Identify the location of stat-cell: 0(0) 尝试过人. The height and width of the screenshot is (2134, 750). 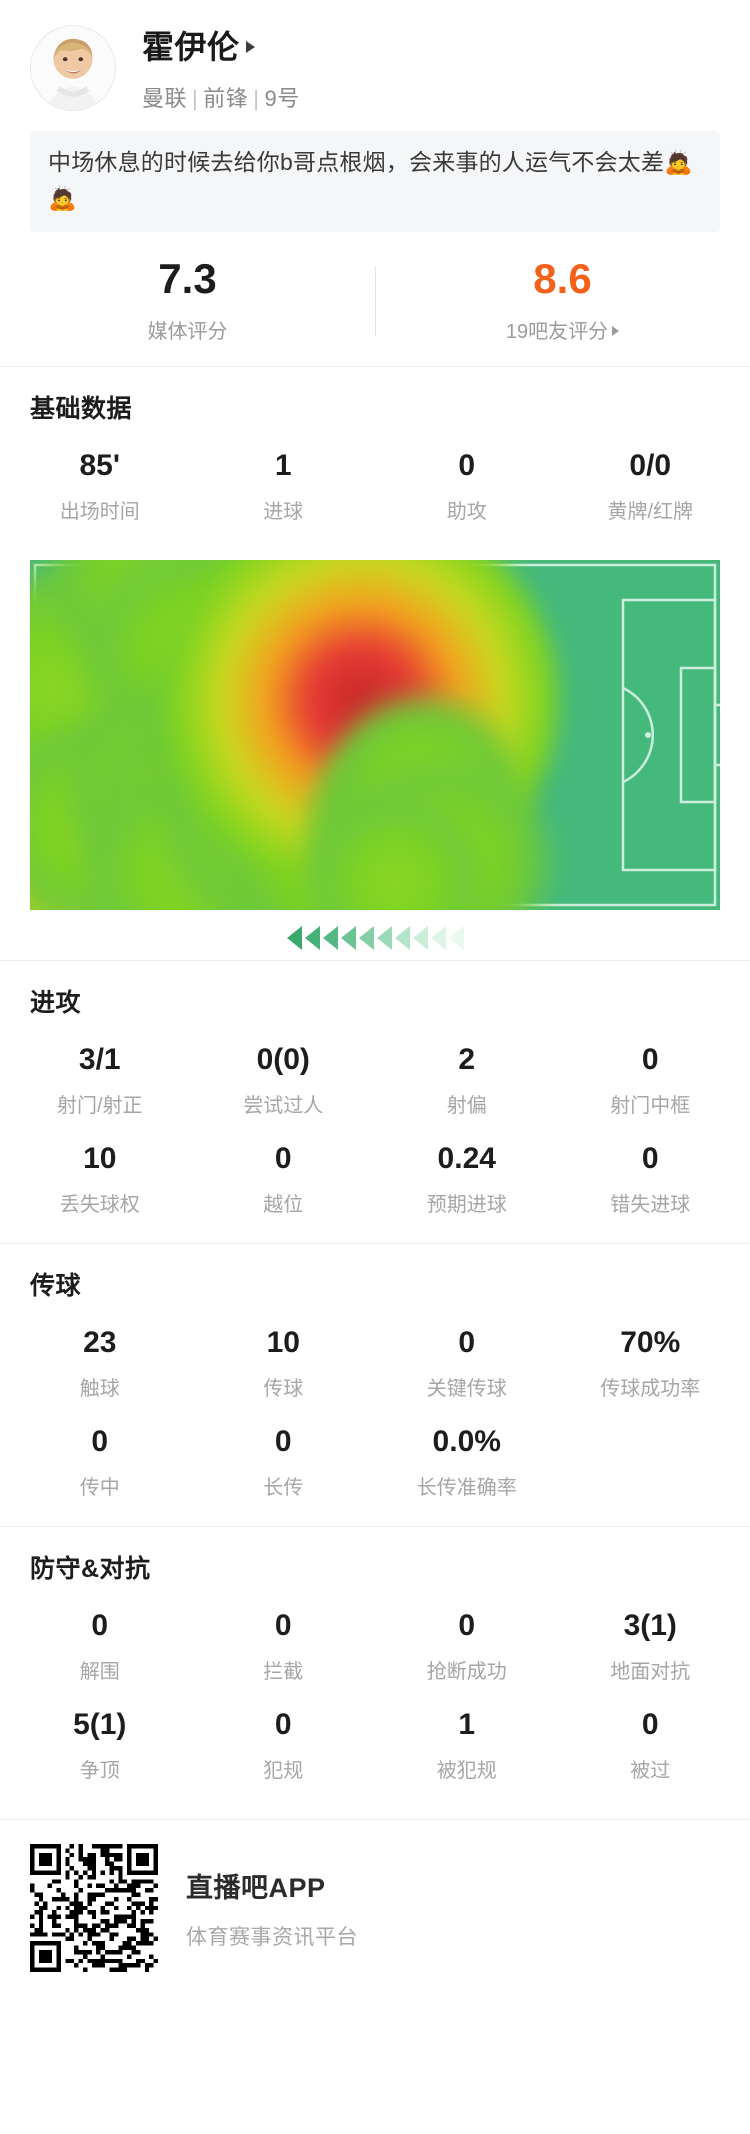
(284, 1080).